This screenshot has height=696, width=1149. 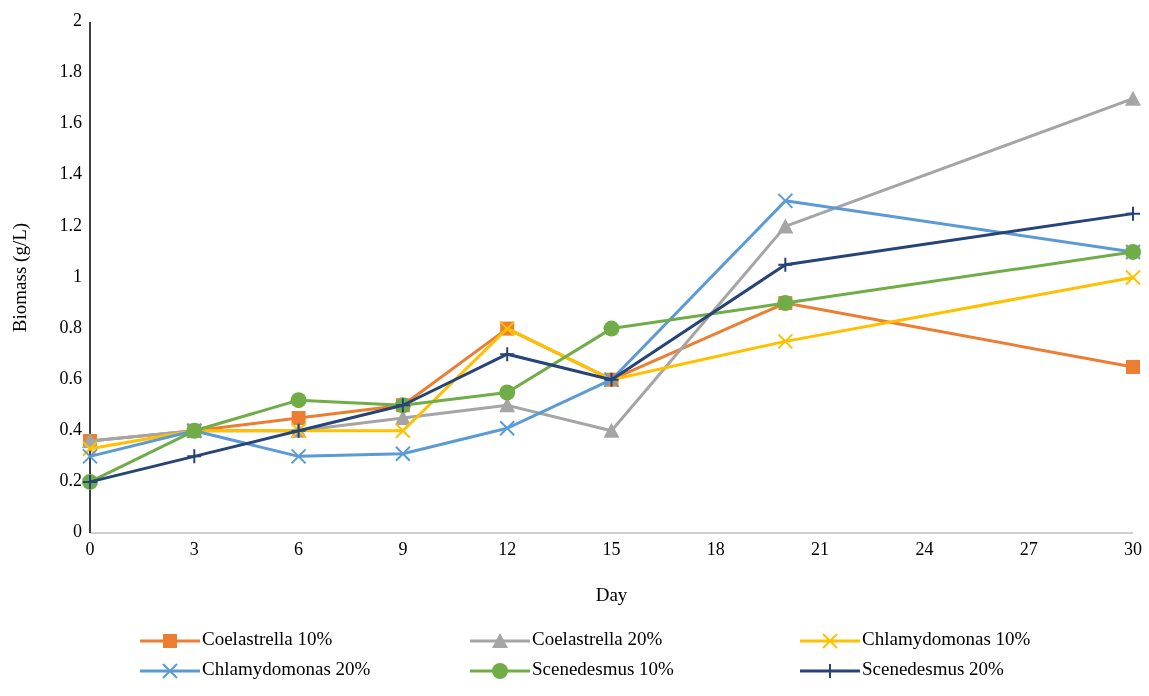 What do you see at coordinates (77, 20) in the screenshot?
I see `y-tick-label: 2` at bounding box center [77, 20].